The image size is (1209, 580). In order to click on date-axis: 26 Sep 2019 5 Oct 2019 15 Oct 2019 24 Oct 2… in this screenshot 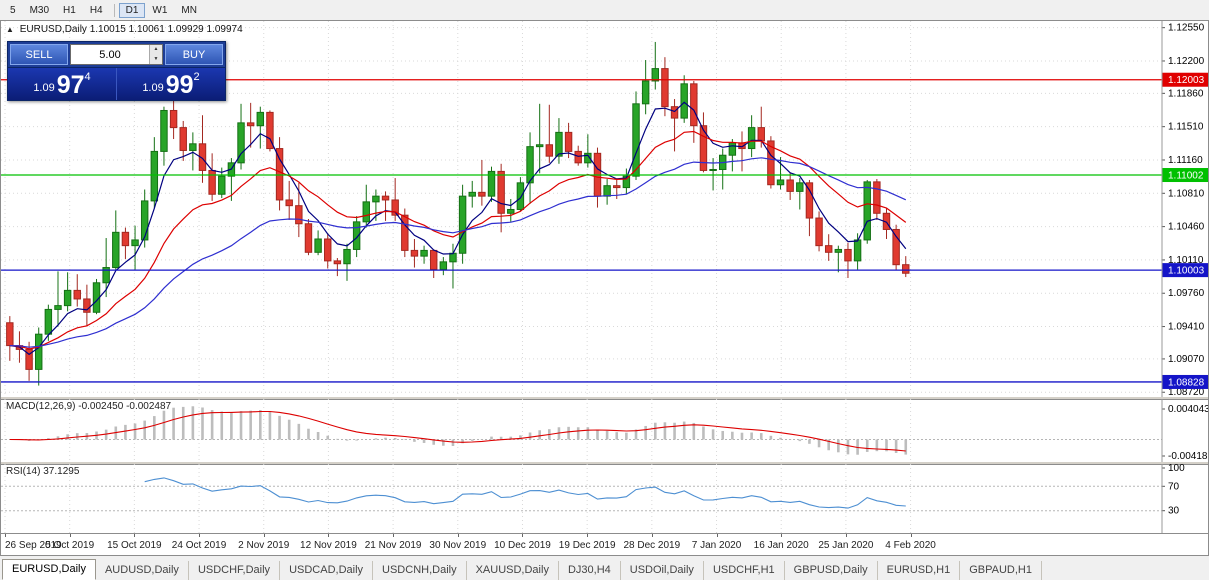, I will do `click(604, 544)`.